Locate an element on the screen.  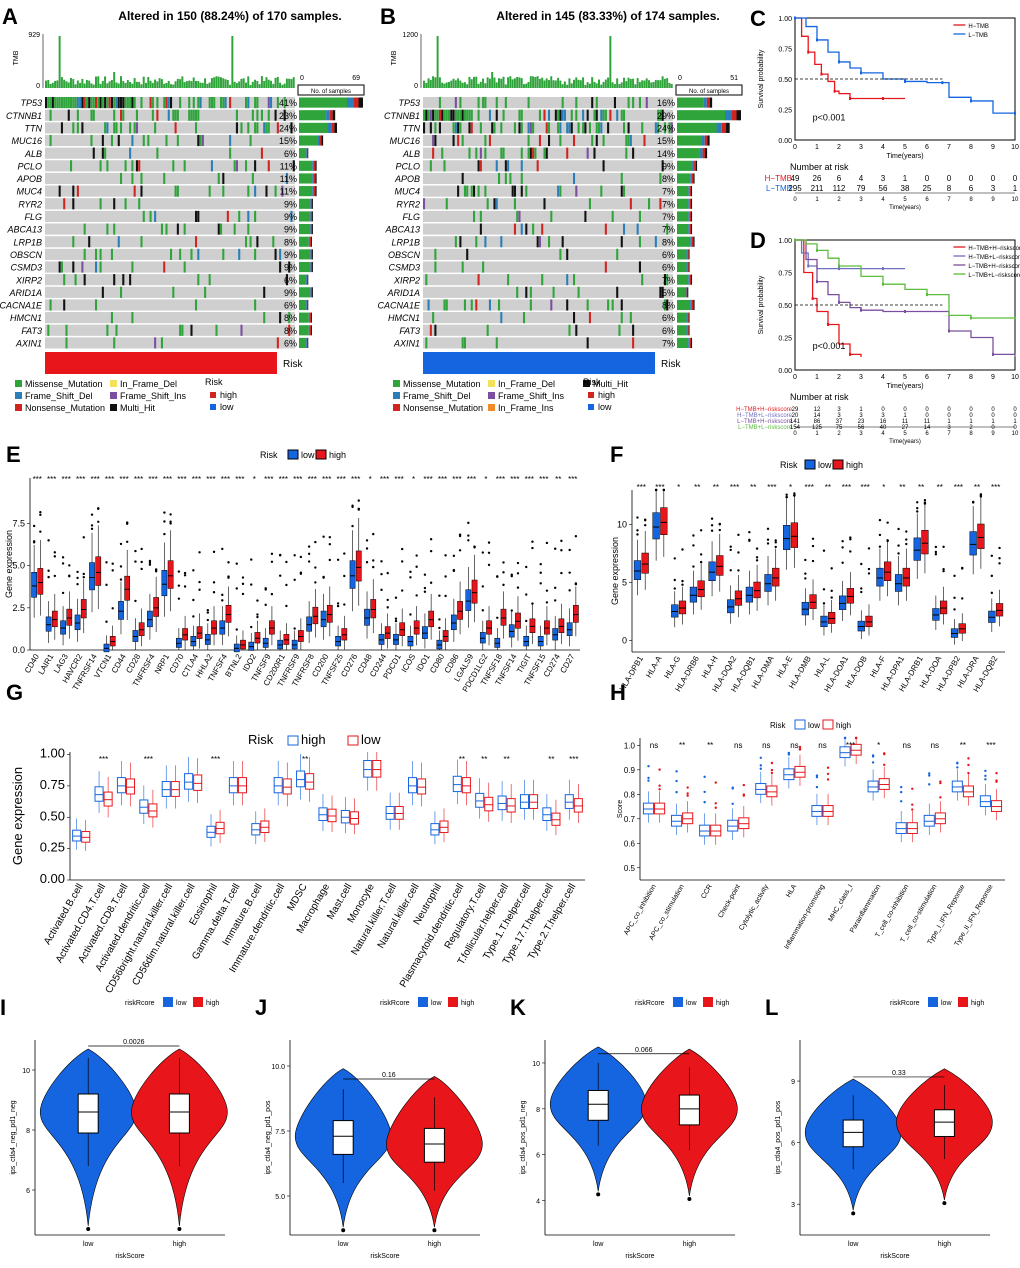
gene-percent: 7% is located at coordinates (668, 204).